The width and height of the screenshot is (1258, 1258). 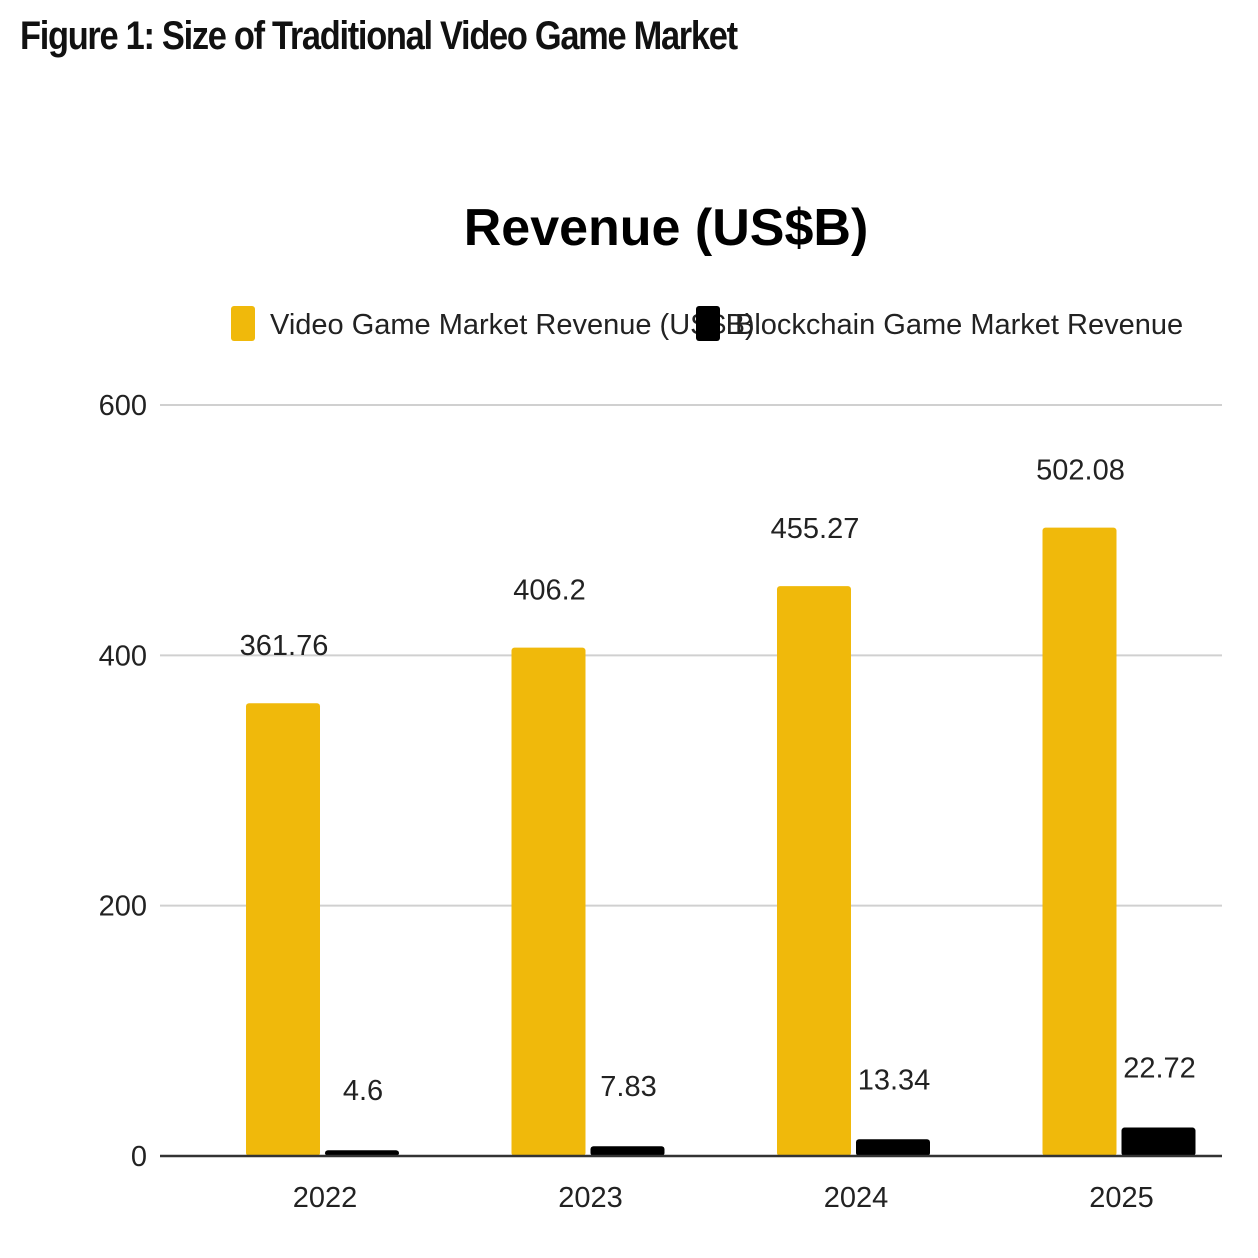 I want to click on legend-swatch-video-game, so click(x=243, y=323).